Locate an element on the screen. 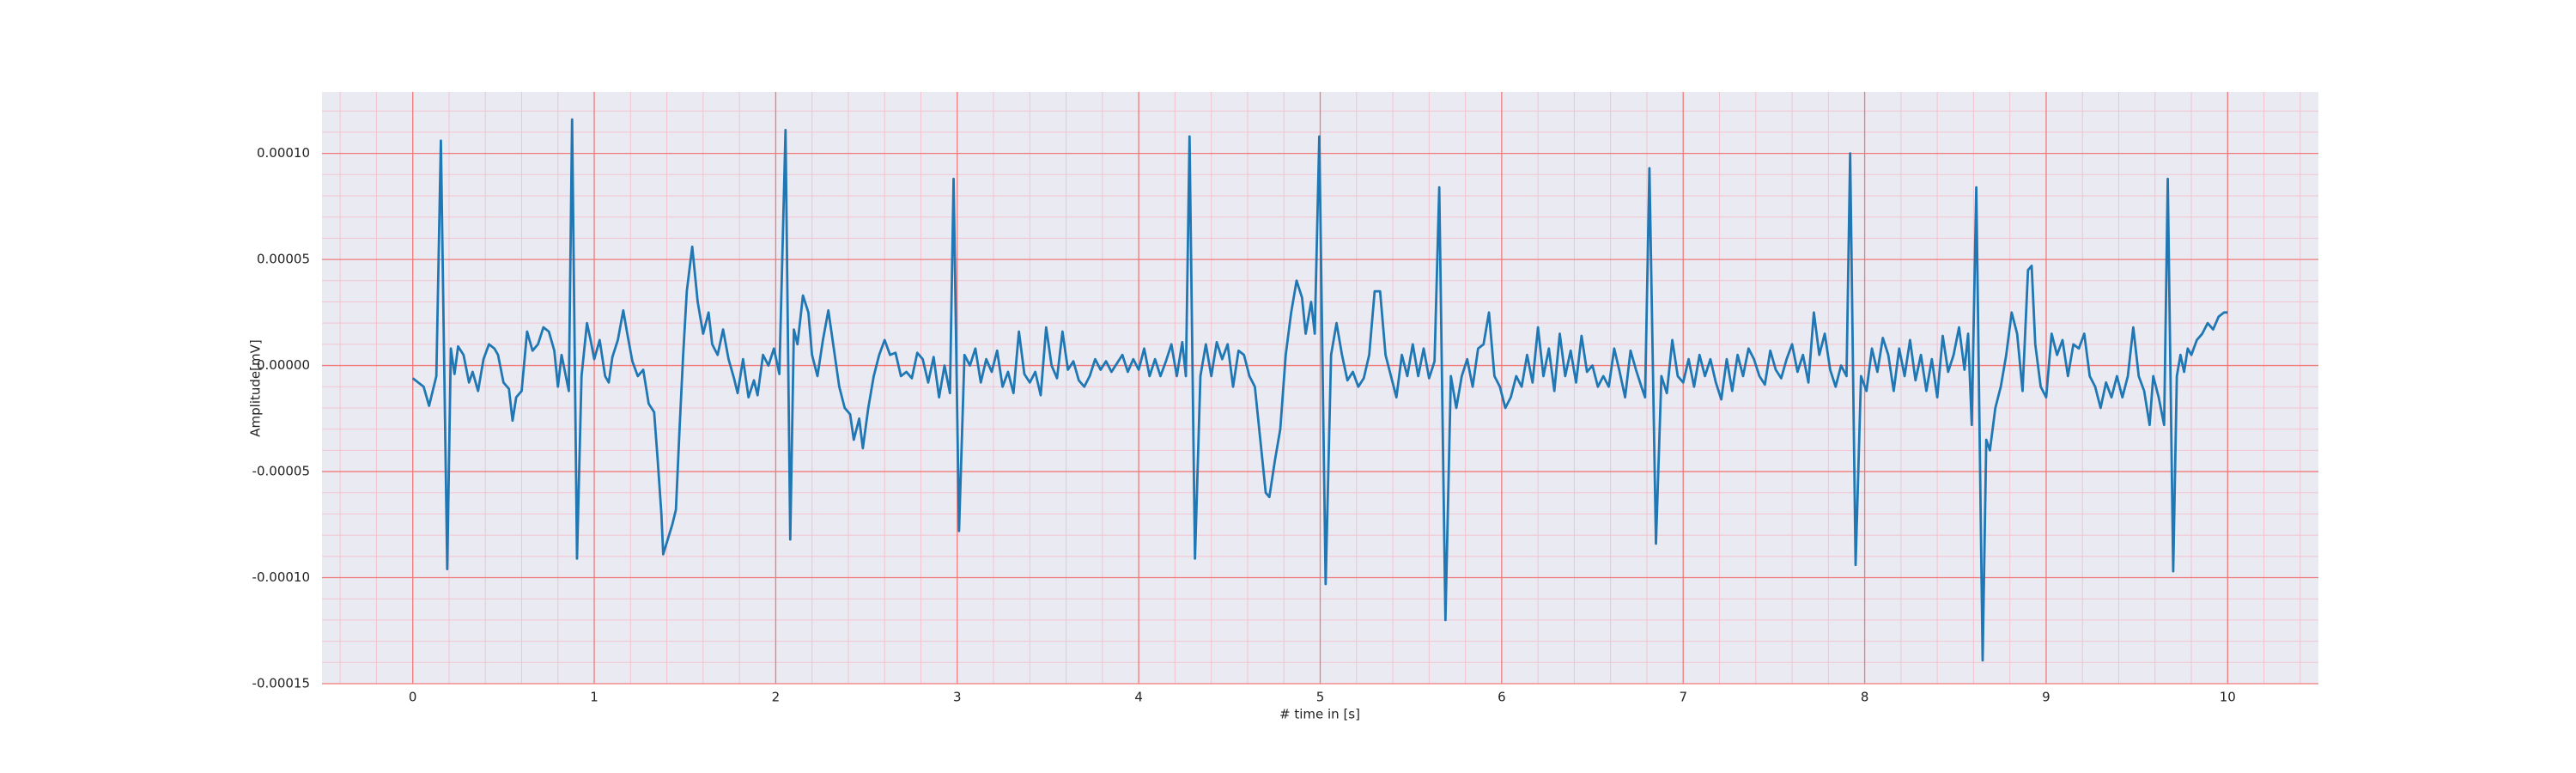  x-axis-label: # time in [s] is located at coordinates (1319, 714).